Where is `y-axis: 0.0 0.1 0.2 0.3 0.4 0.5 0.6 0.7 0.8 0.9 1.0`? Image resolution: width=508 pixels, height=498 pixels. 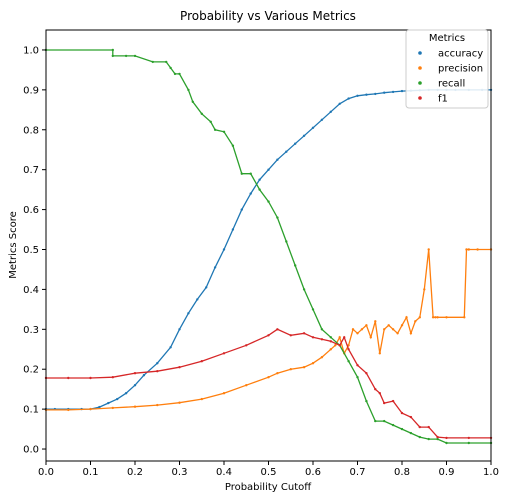
y-axis: 0.0 0.1 0.2 0.3 0.4 0.5 0.6 0.7 0.8 0.9 1.0 is located at coordinates (34, 250).